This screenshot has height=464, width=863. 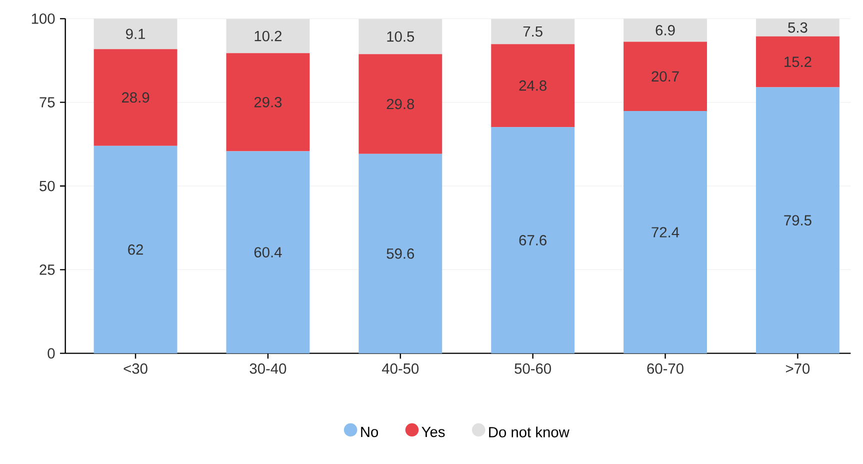 What do you see at coordinates (532, 368) in the screenshot?
I see `x-tick-label: 50-60` at bounding box center [532, 368].